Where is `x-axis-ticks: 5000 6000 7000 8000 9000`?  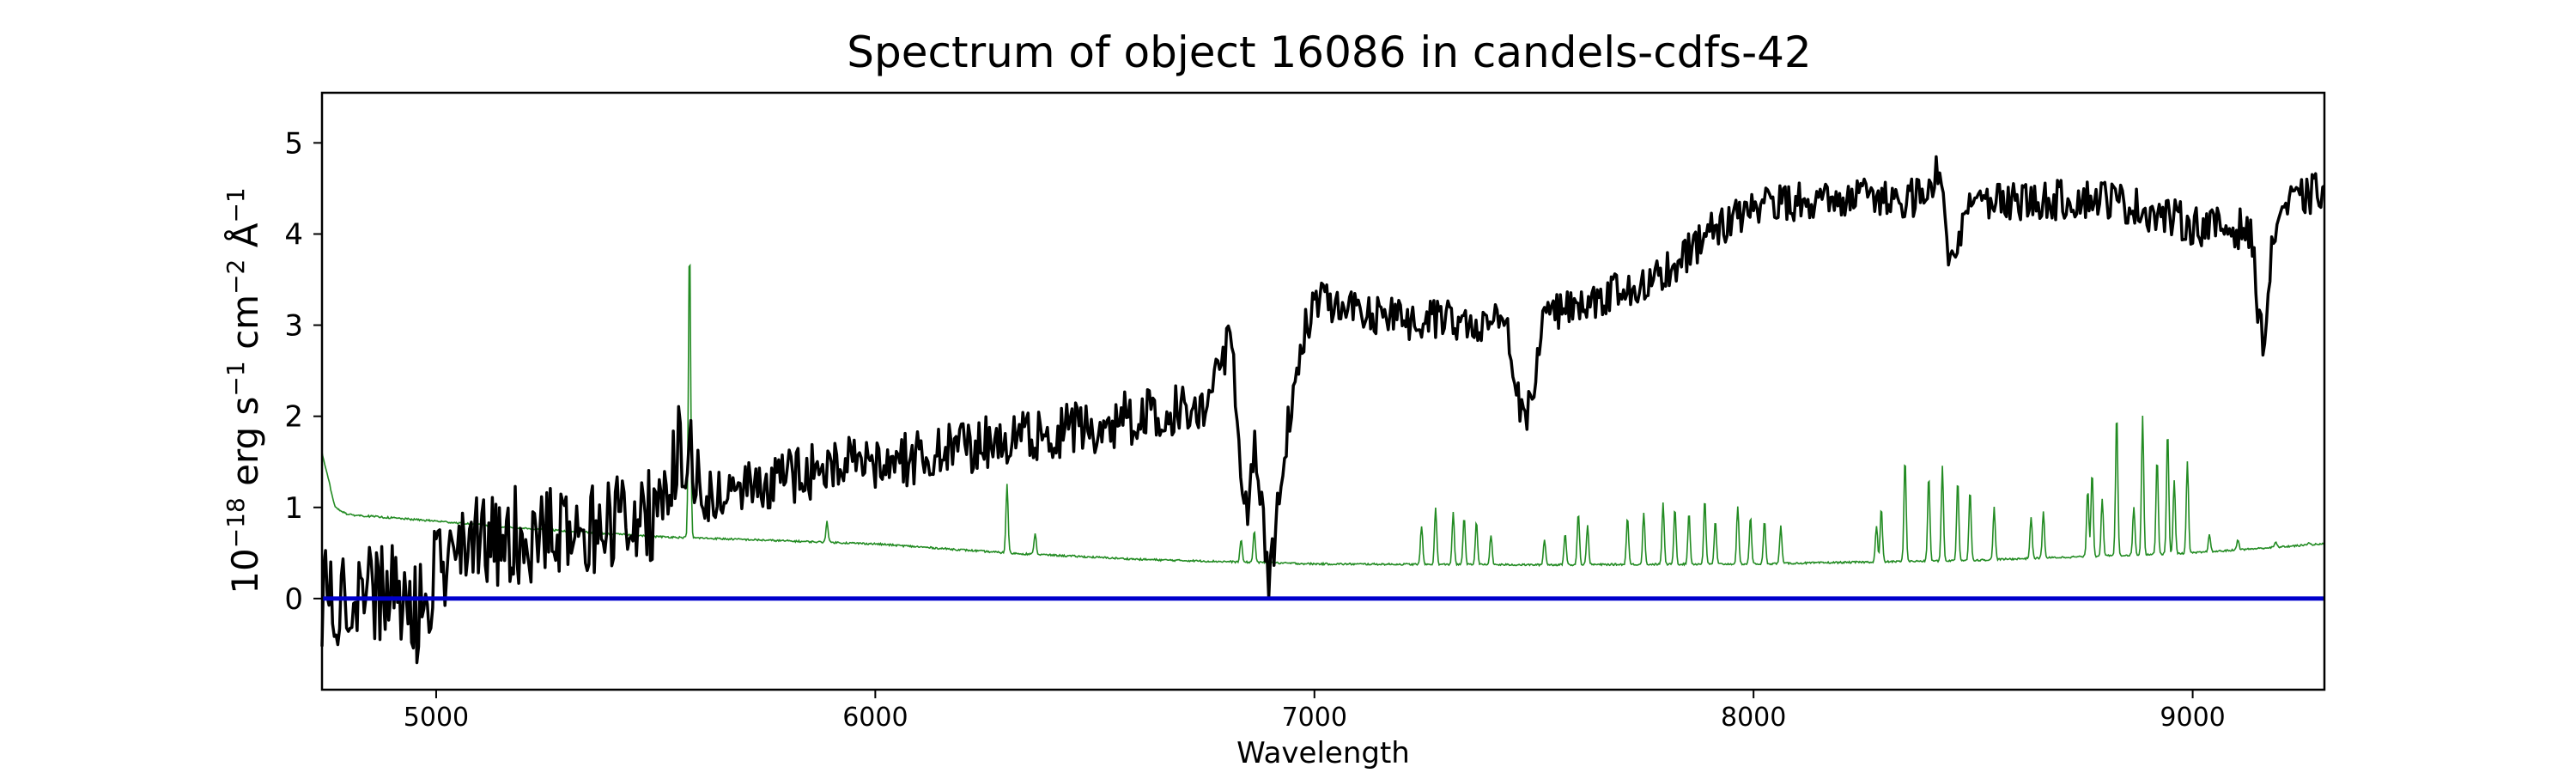 x-axis-ticks: 5000 6000 7000 8000 9000 is located at coordinates (1315, 711).